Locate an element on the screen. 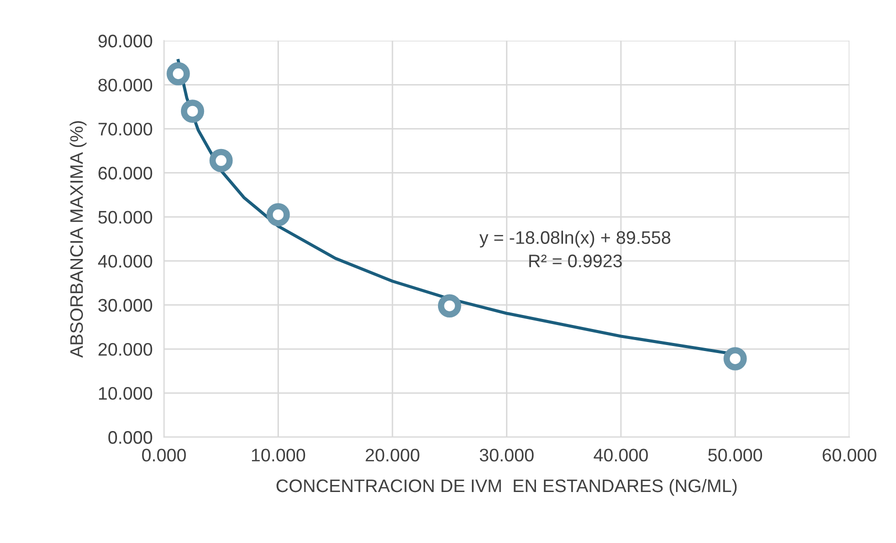 The height and width of the screenshot is (543, 896). y-tick-label: 50.000 is located at coordinates (125, 217).